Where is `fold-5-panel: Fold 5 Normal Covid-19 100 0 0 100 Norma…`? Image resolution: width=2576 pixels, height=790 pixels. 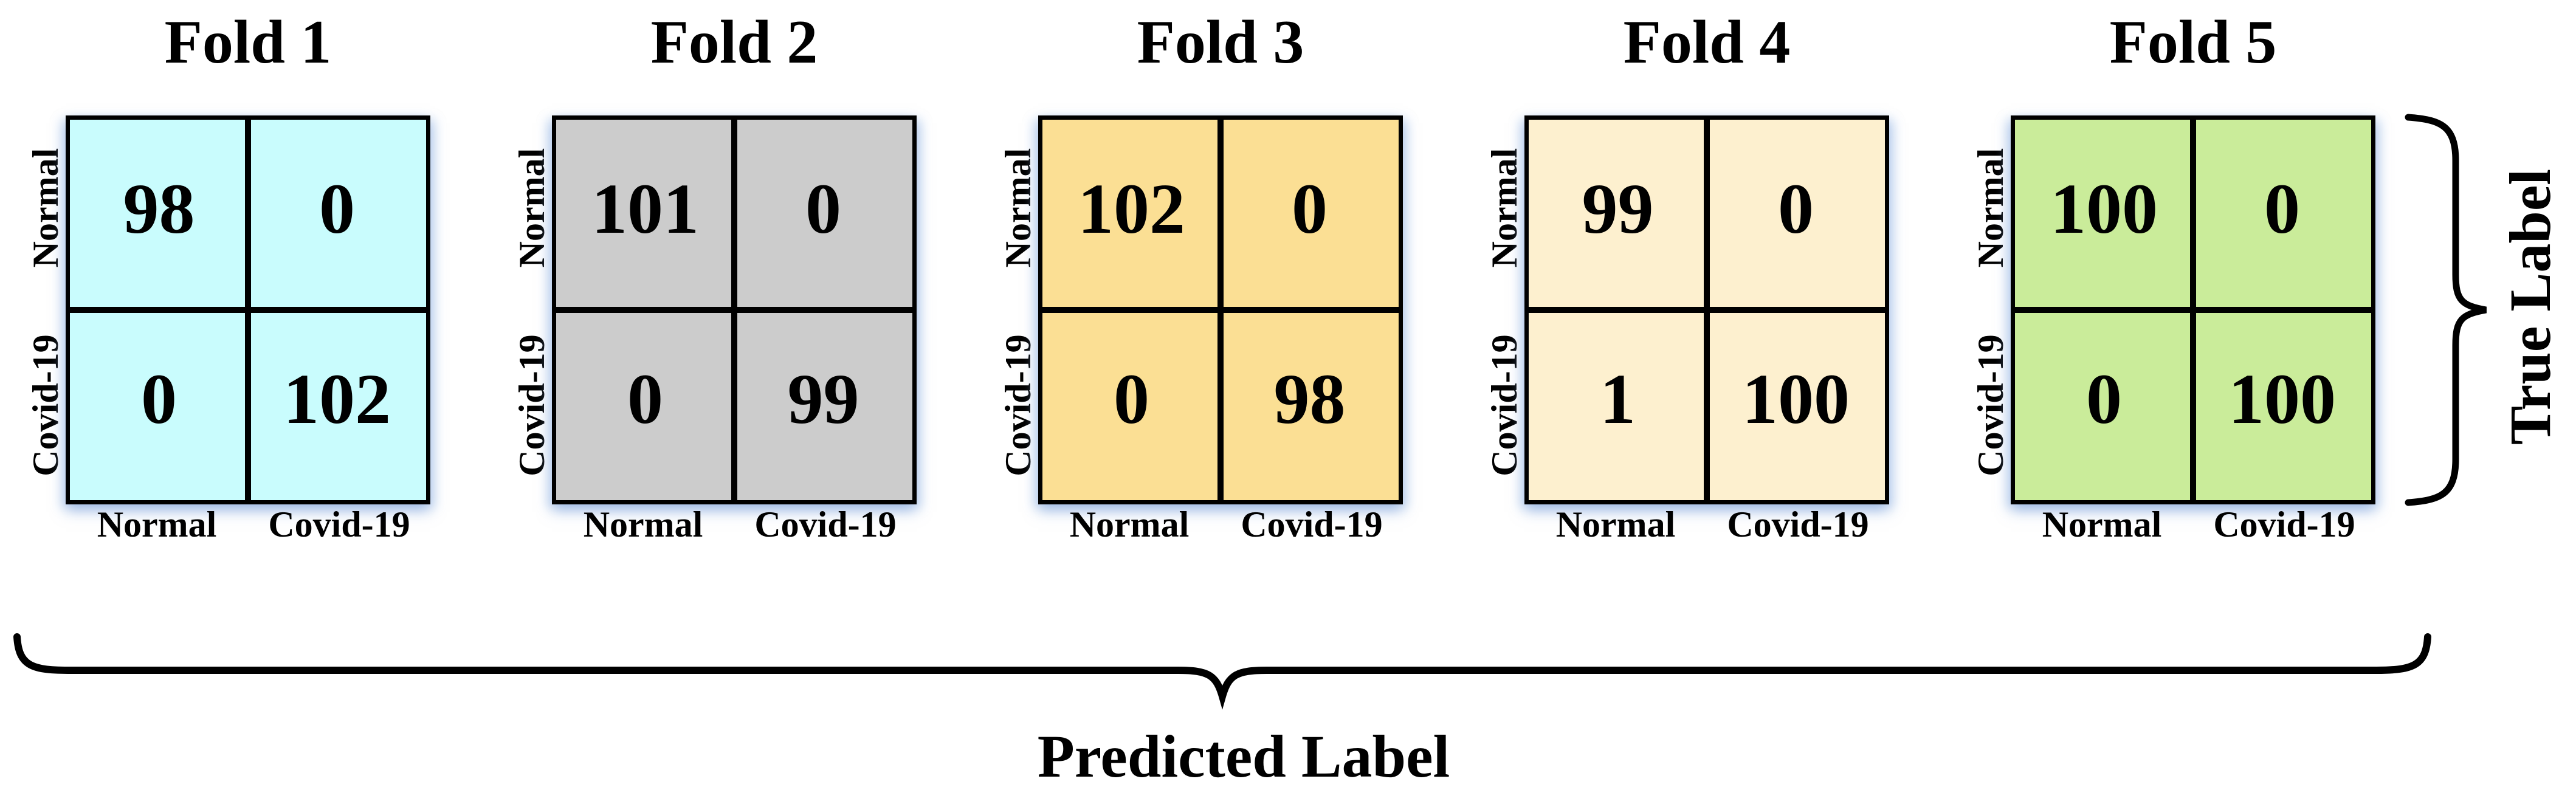
fold-5-panel: Fold 5 Normal Covid-19 100 0 0 100 Norma… is located at coordinates (2173, 291).